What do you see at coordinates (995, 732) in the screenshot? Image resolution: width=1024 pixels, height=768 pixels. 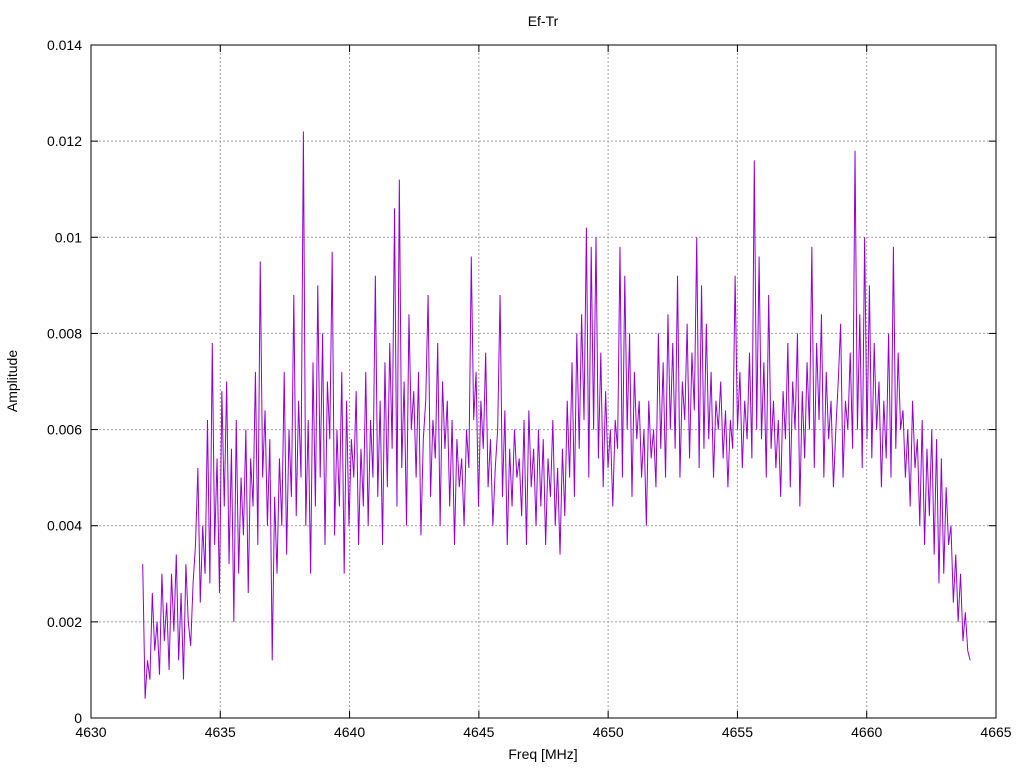 I see `x-tick-label: 4665` at bounding box center [995, 732].